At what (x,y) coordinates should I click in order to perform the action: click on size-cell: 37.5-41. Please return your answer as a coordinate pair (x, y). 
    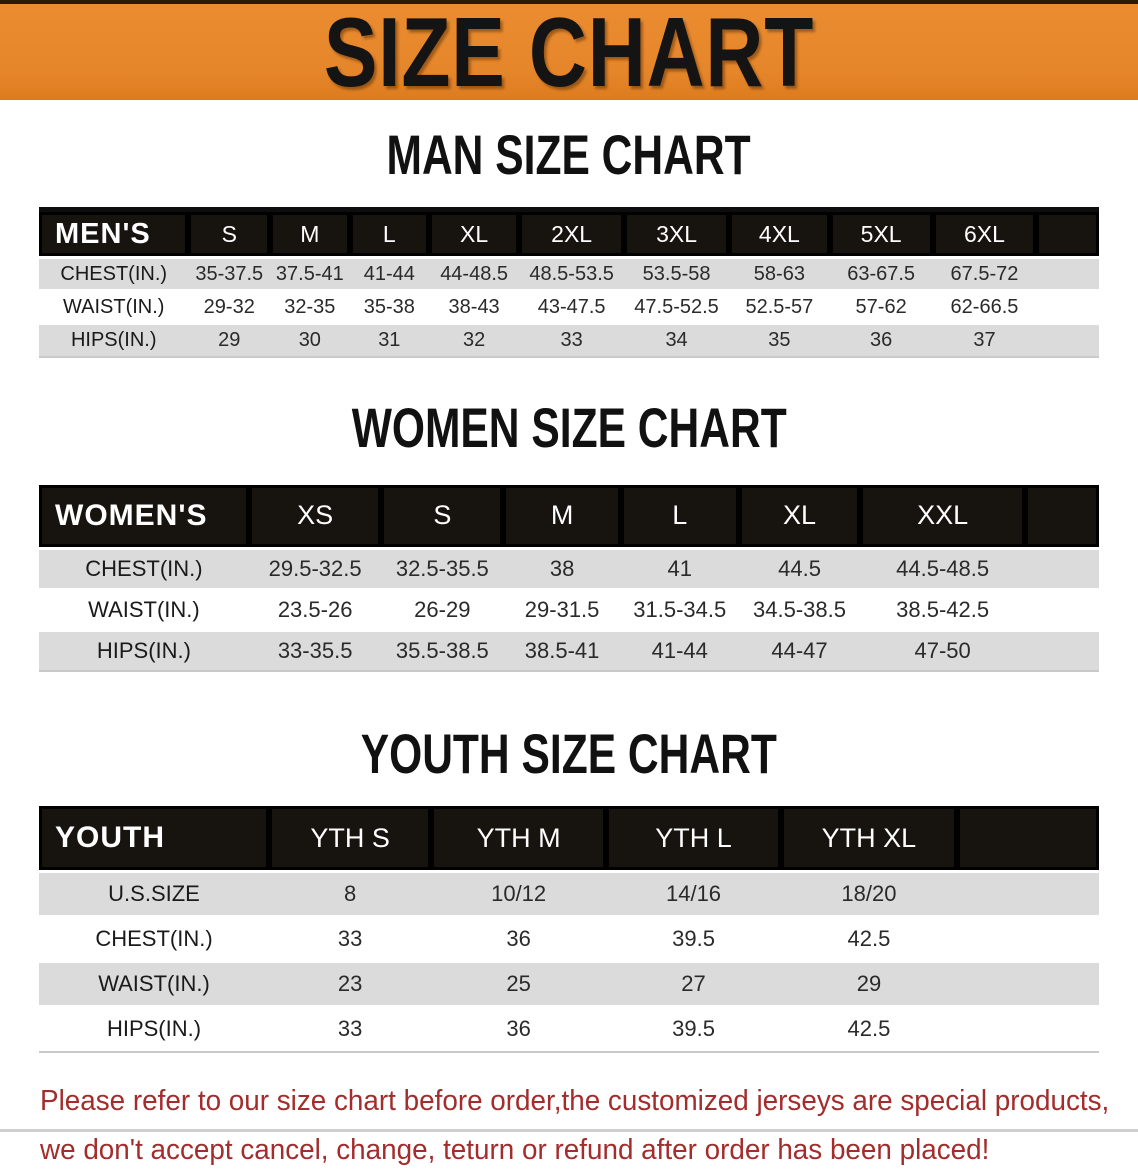
    Looking at the image, I should click on (309, 273).